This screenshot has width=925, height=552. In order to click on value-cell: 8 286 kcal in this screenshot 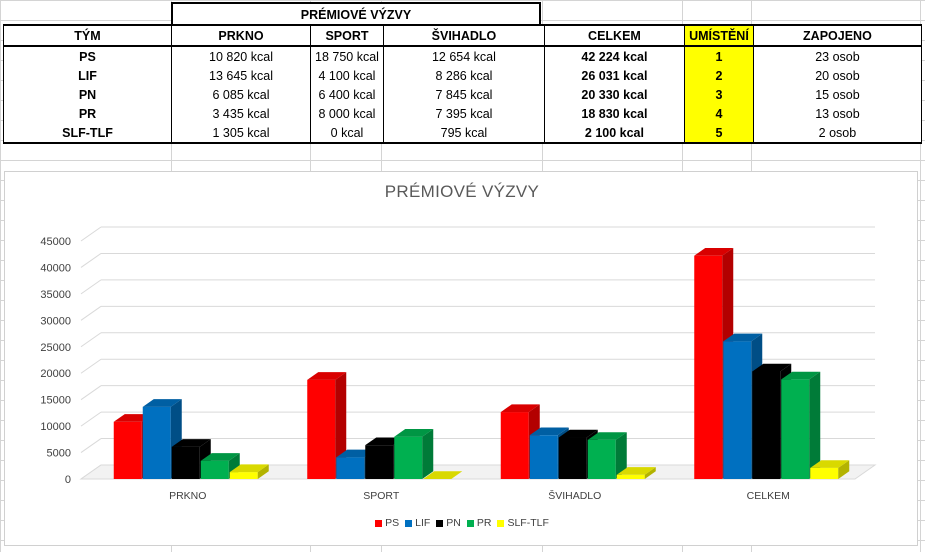, I will do `click(463, 75)`.